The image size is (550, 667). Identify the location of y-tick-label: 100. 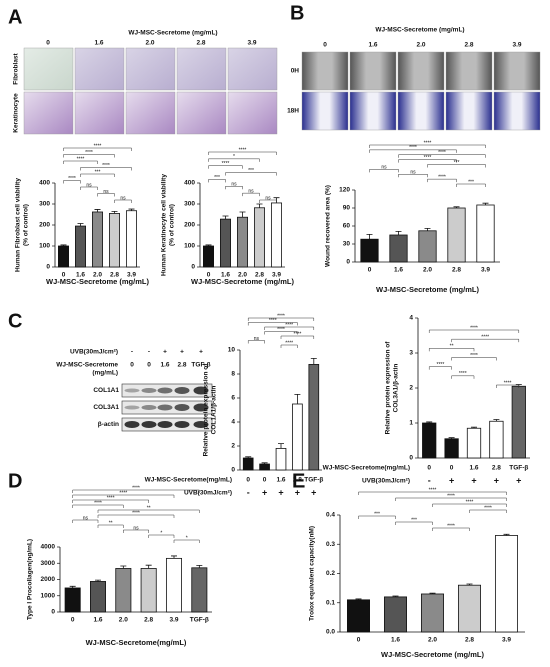
(44, 246).